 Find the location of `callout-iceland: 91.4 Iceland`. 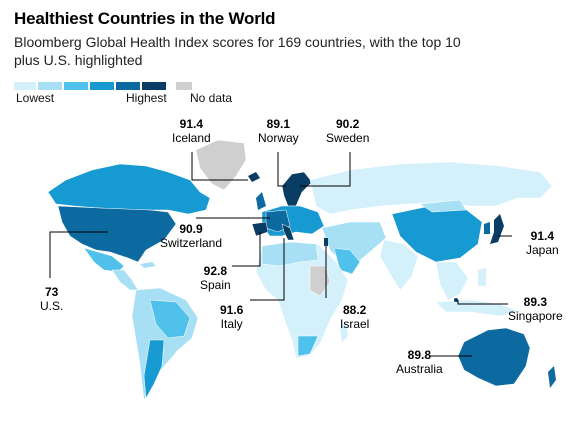

callout-iceland: 91.4 Iceland is located at coordinates (191, 131).